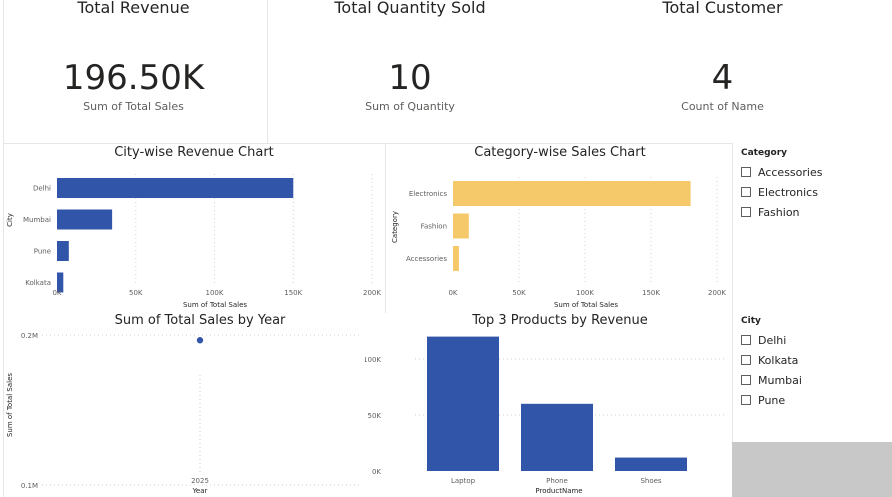  Describe the element at coordinates (410, 106) in the screenshot. I see `card-subtitle: Sum of Quantity` at that location.